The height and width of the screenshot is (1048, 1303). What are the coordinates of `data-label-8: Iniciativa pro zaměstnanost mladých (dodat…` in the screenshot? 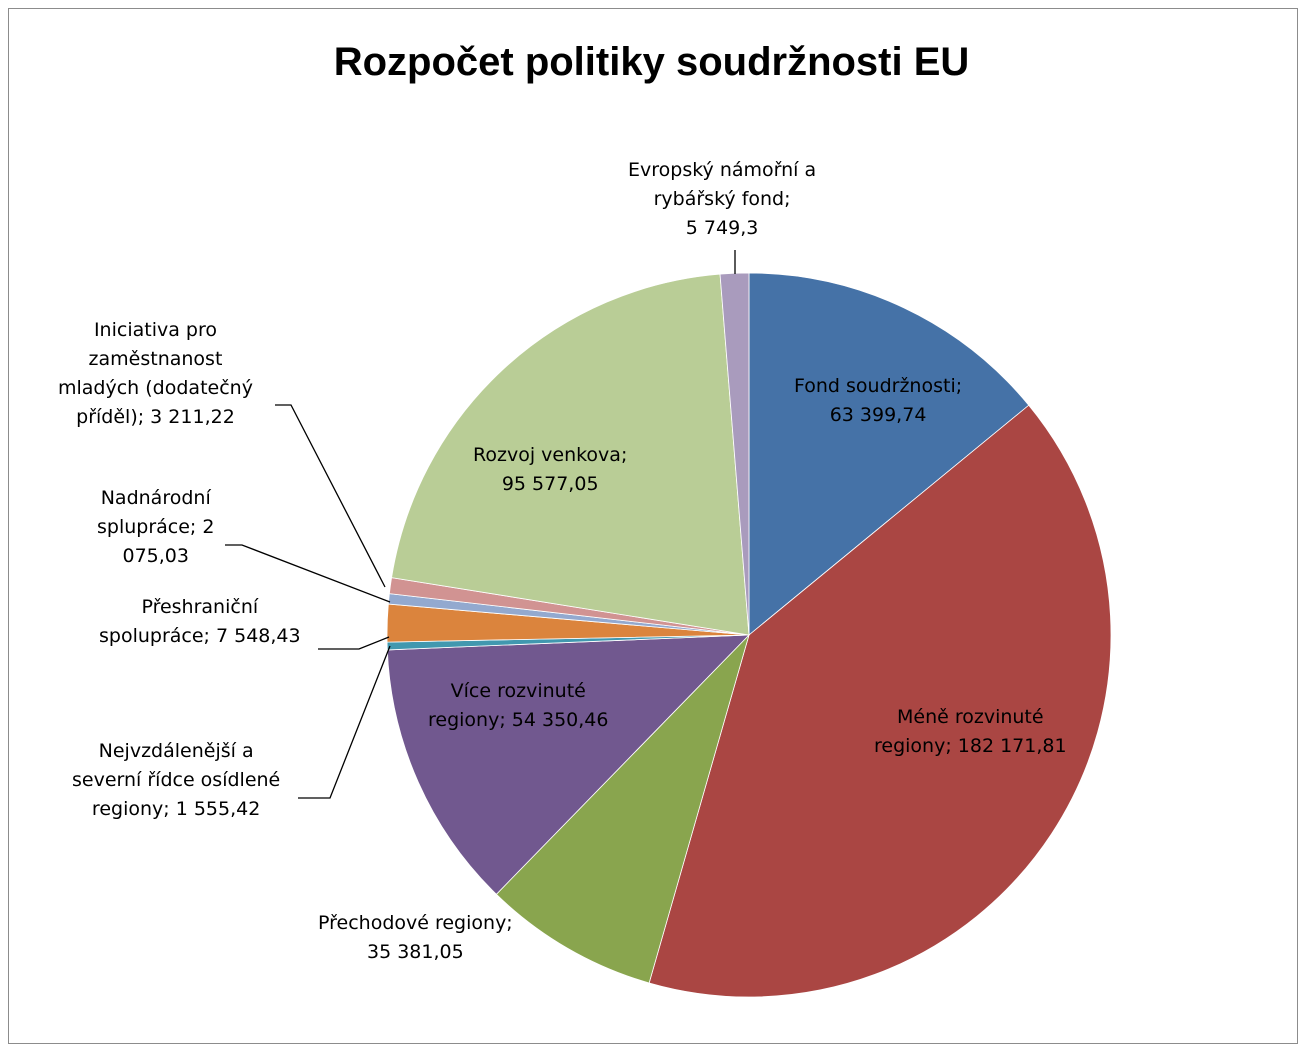 It's located at (155, 374).